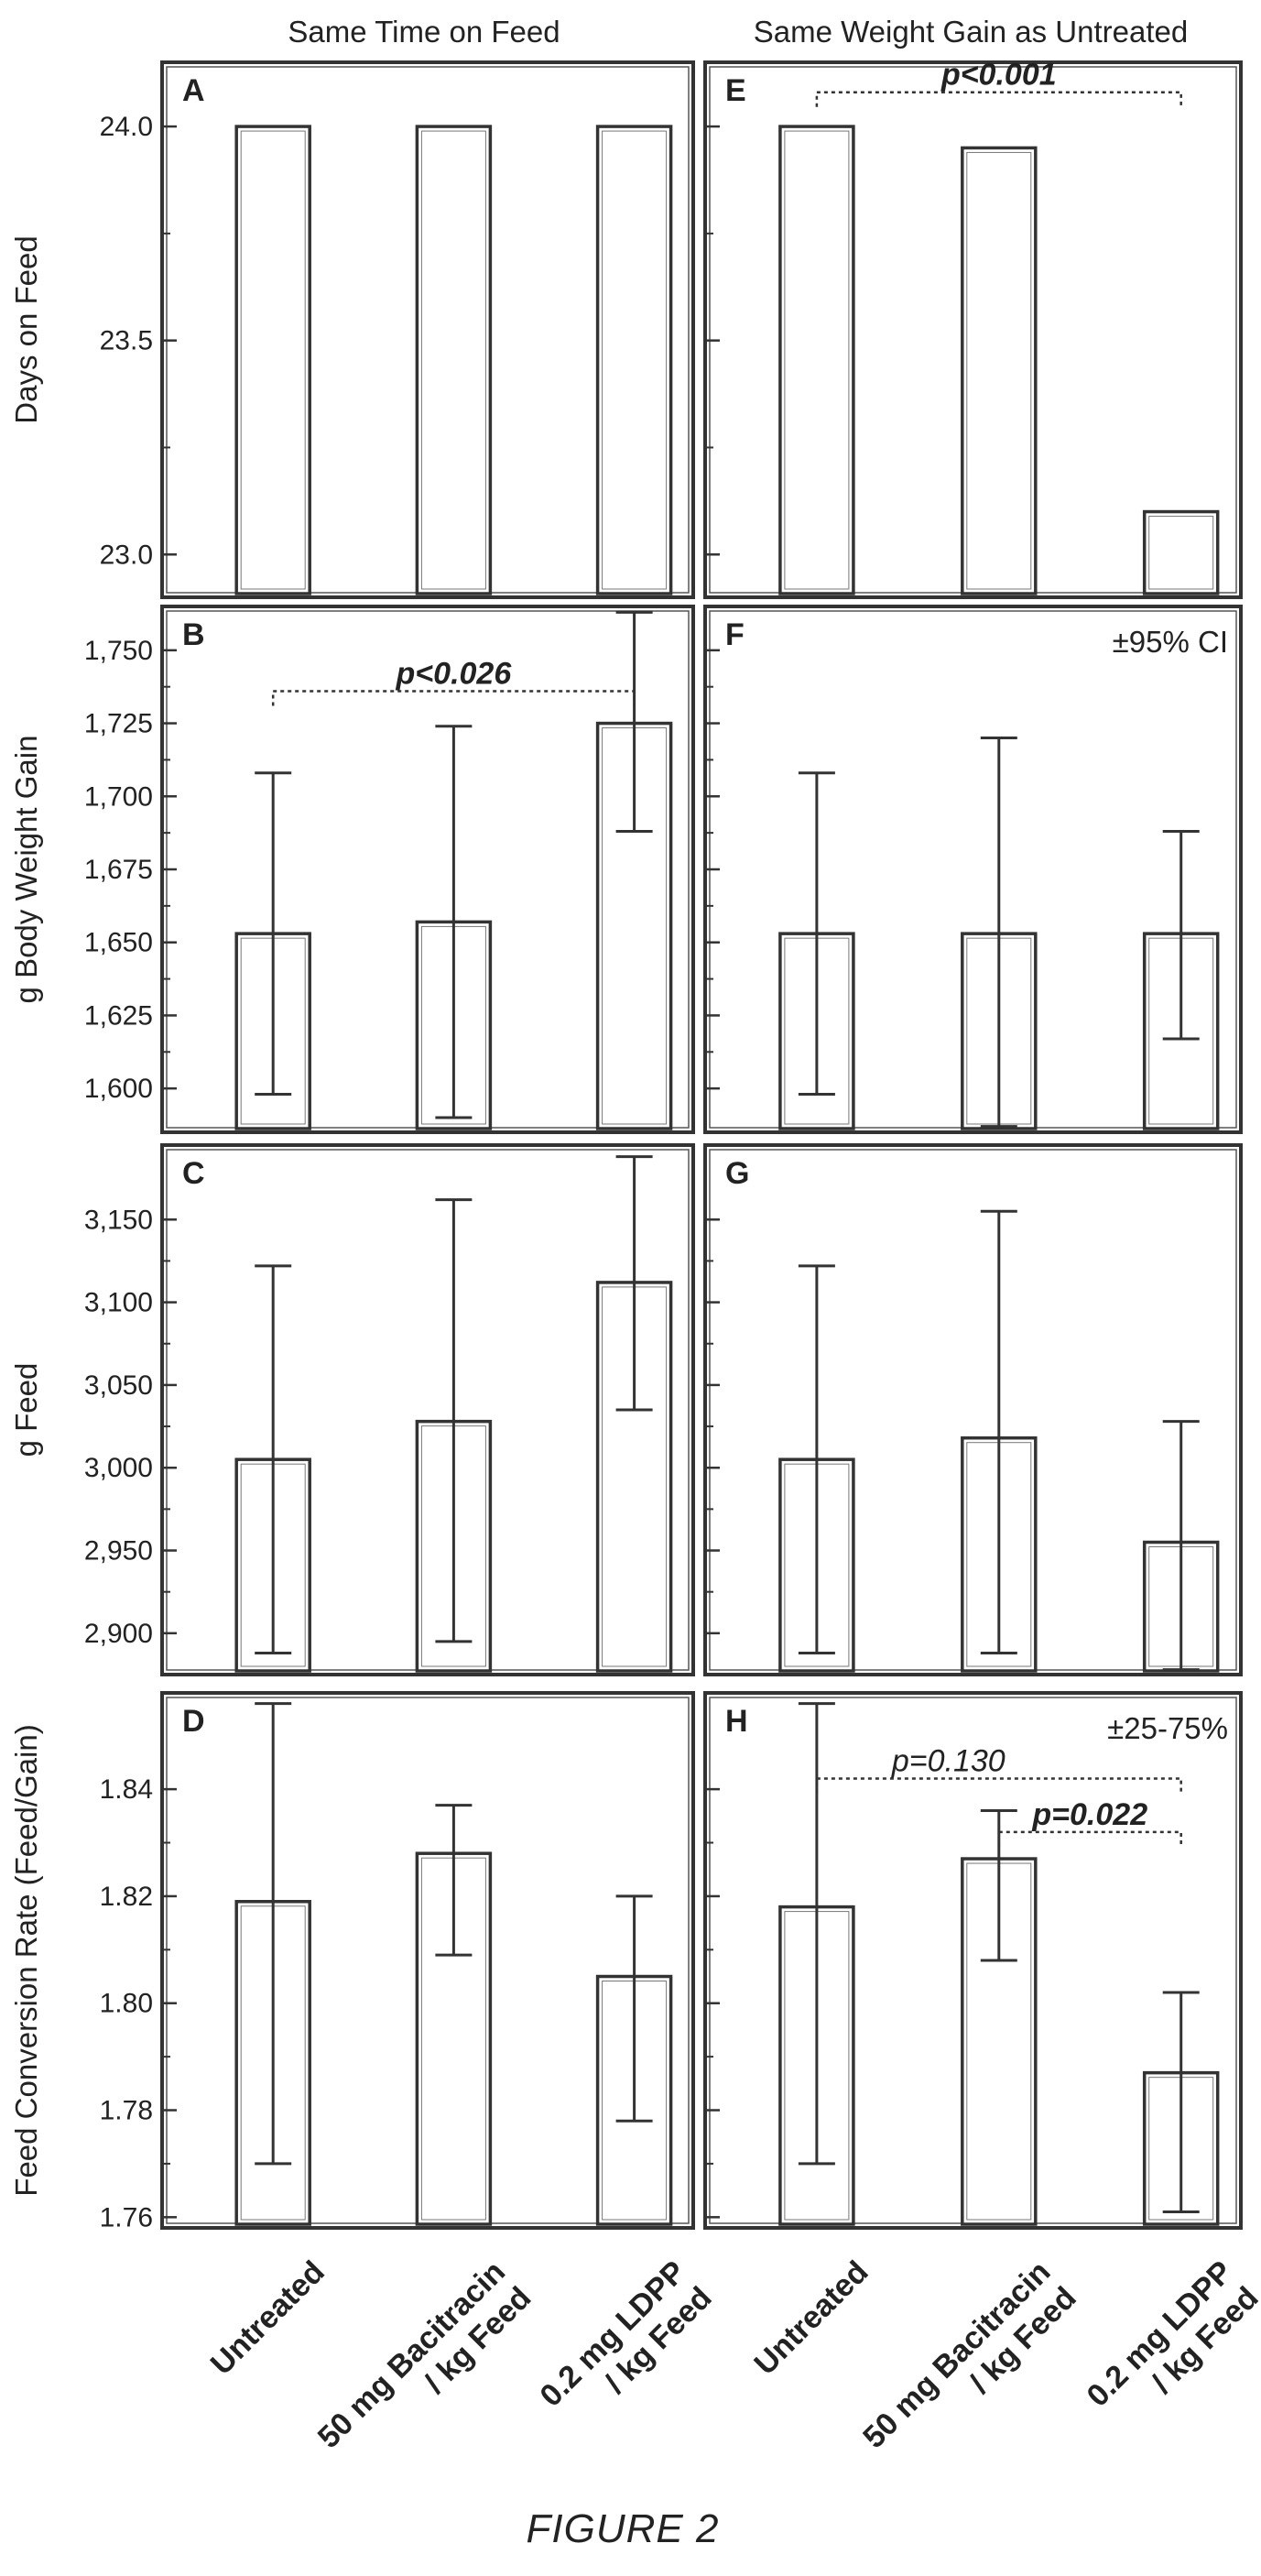  Describe the element at coordinates (126, 127) in the screenshot. I see `y-tick-label: 24.0` at that location.